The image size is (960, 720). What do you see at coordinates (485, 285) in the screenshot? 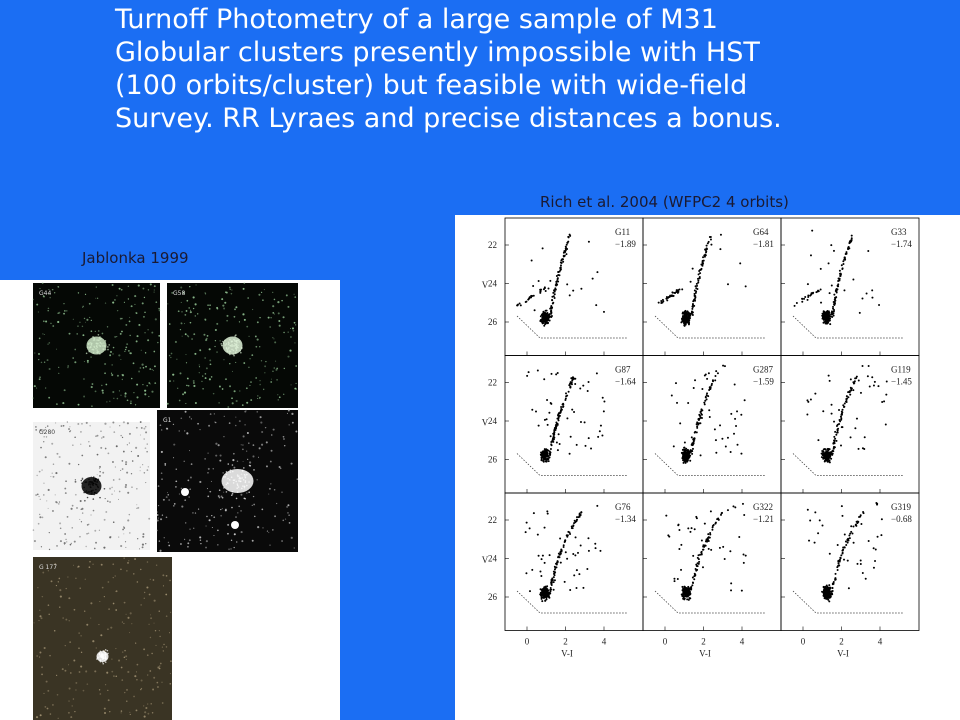
I see `y-axis-label: V` at bounding box center [485, 285].